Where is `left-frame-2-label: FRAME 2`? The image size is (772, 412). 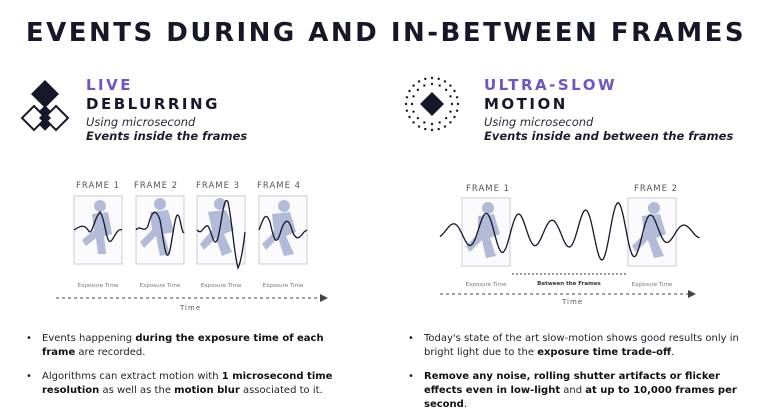 left-frame-2-label: FRAME 2 is located at coordinates (156, 186).